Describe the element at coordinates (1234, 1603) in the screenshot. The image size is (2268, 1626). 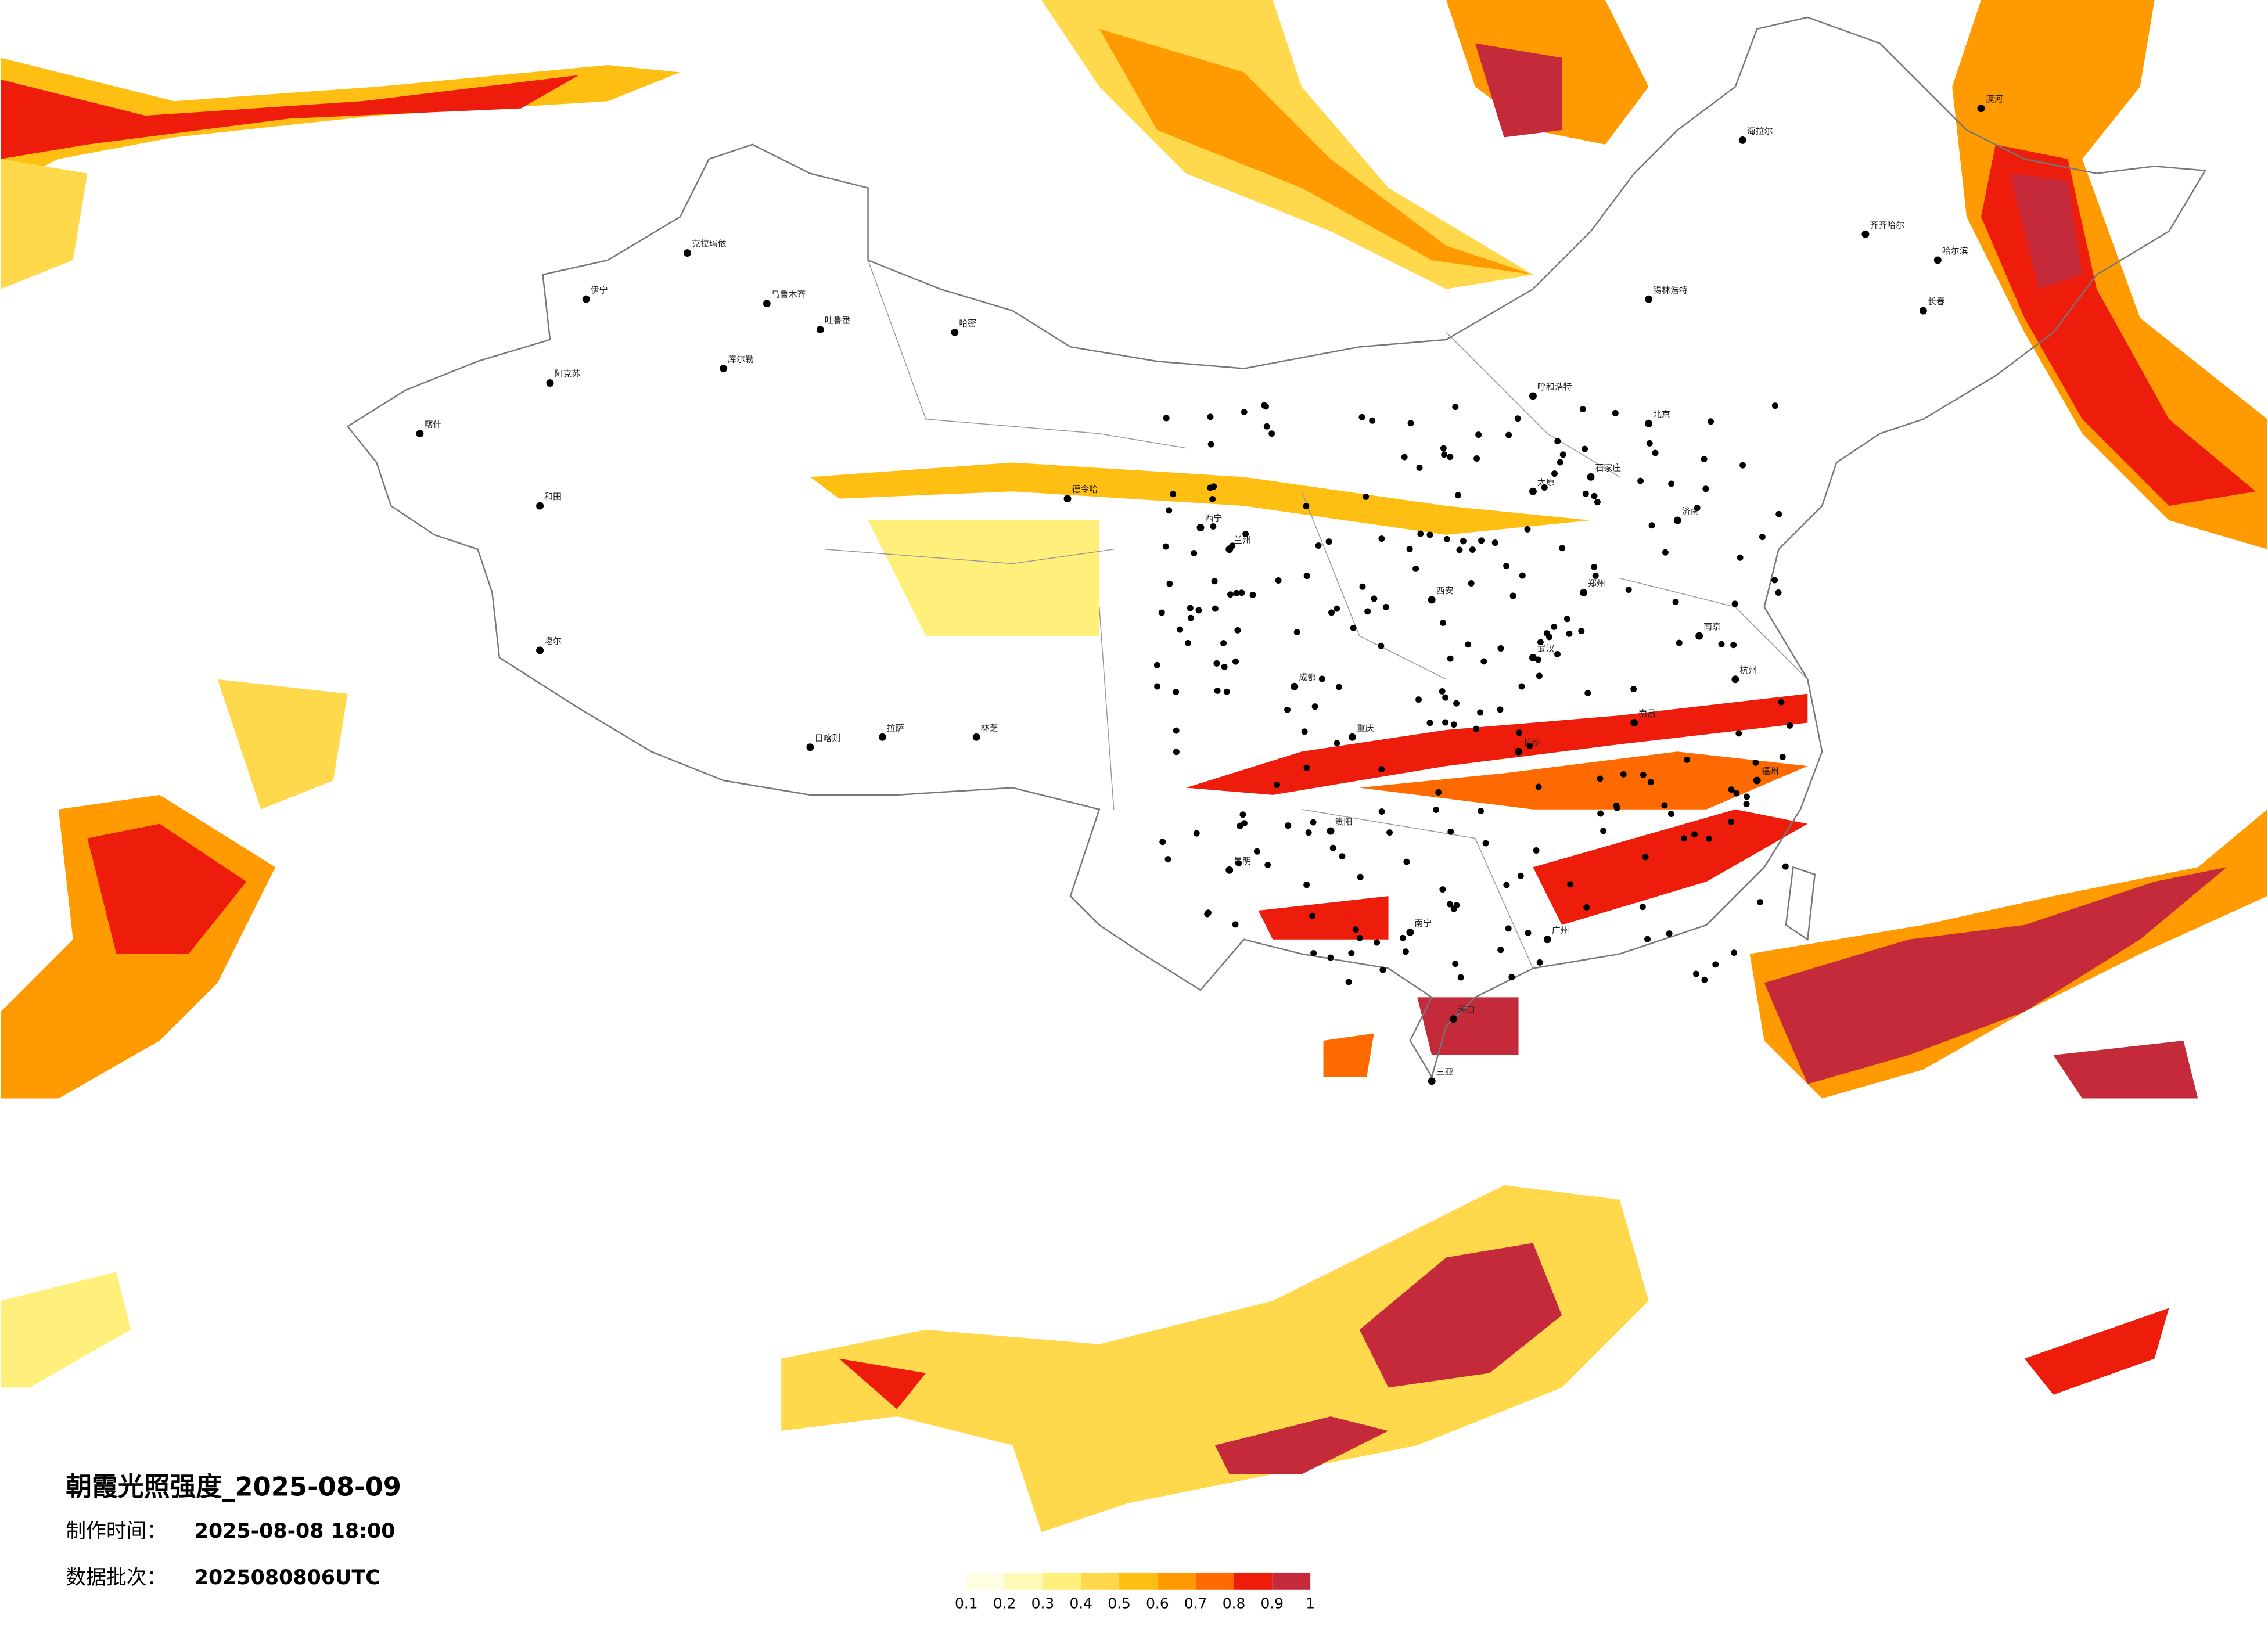
I see `legend-tick-label: 0.8` at that location.